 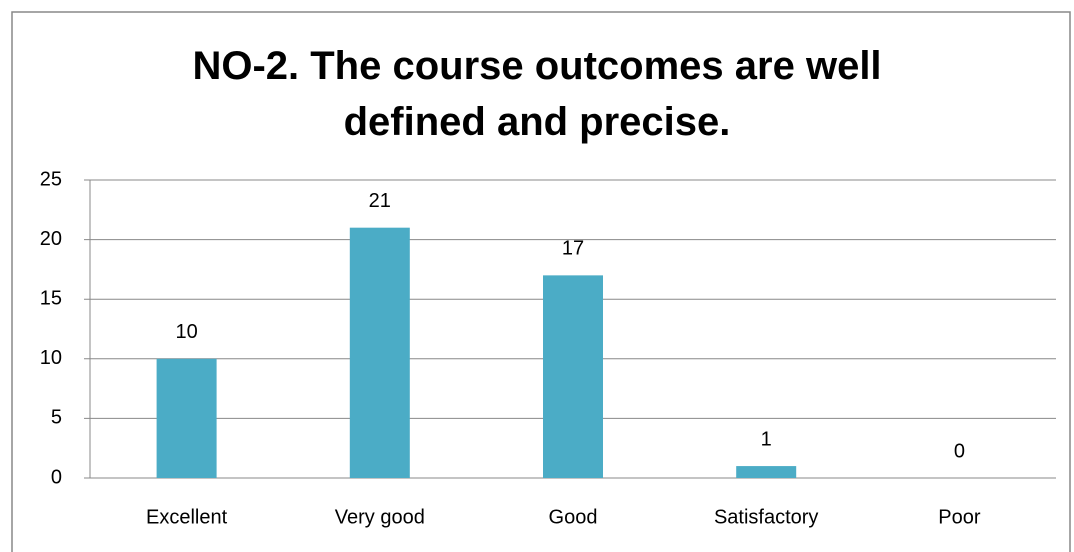 What do you see at coordinates (573, 249) in the screenshot?
I see `data-label: 17` at bounding box center [573, 249].